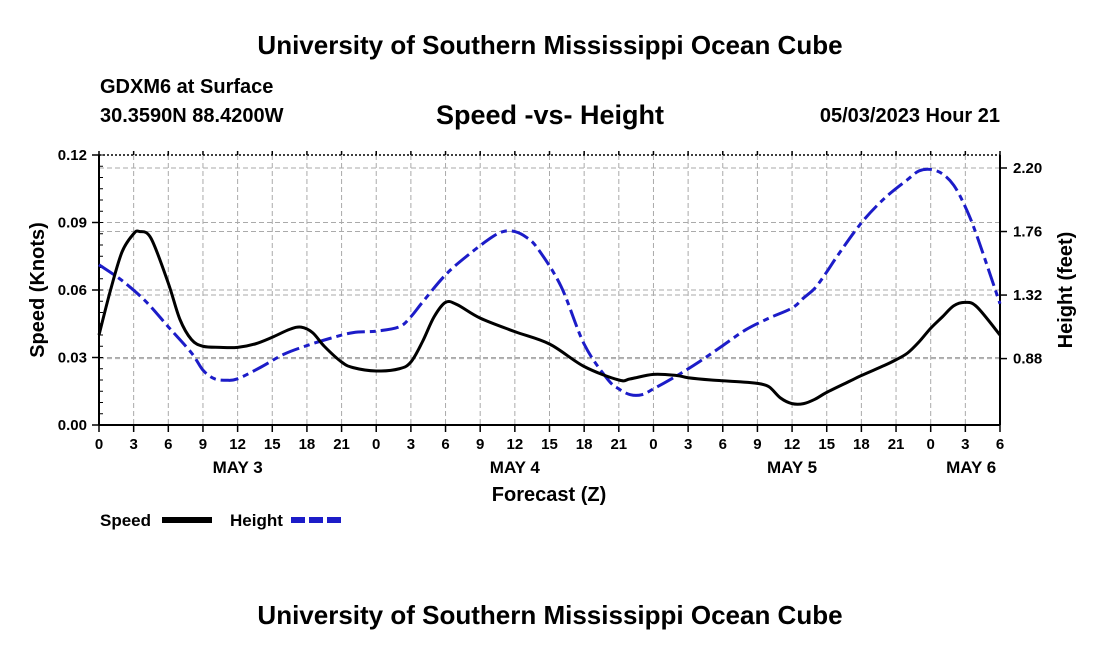 This screenshot has width=1100, height=650. What do you see at coordinates (1027, 232) in the screenshot?
I see `y2-tick-label: 1.76` at bounding box center [1027, 232].